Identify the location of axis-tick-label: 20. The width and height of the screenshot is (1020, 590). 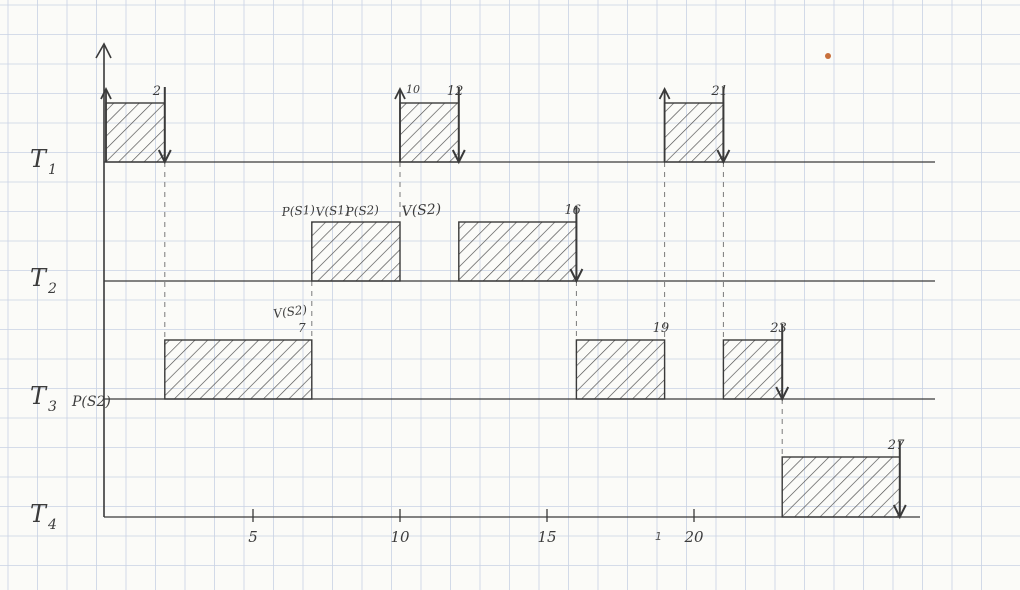
(693, 537).